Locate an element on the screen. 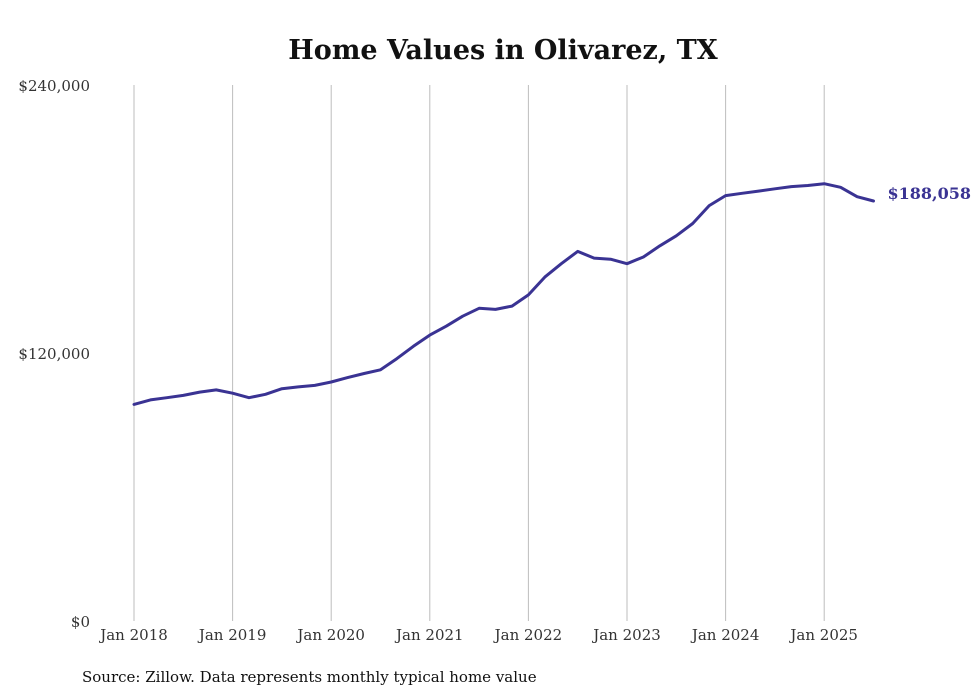  x-tick-label: Jan 2025 is located at coordinates (823, 635).